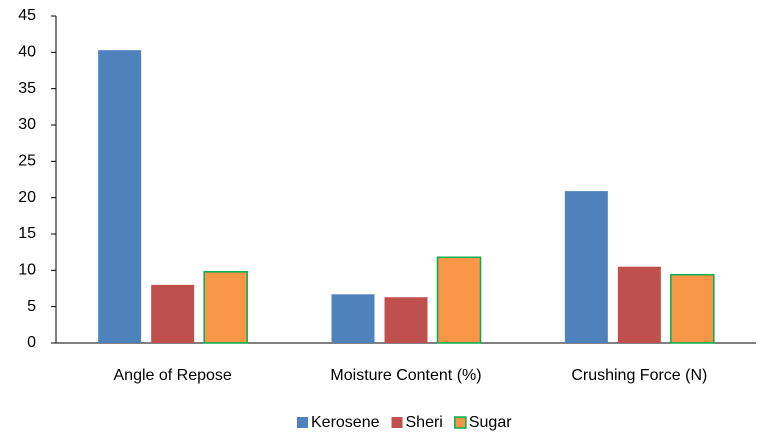 Image resolution: width=769 pixels, height=434 pixels. I want to click on y-tick-label: 5, so click(31, 306).